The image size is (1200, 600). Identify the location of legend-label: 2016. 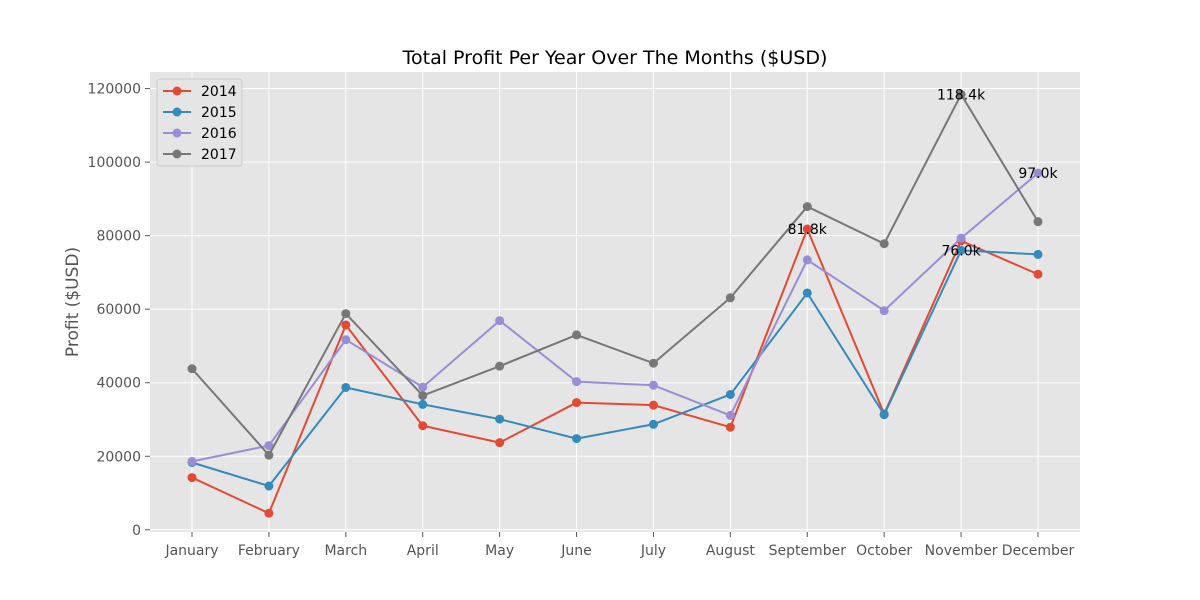
(219, 134).